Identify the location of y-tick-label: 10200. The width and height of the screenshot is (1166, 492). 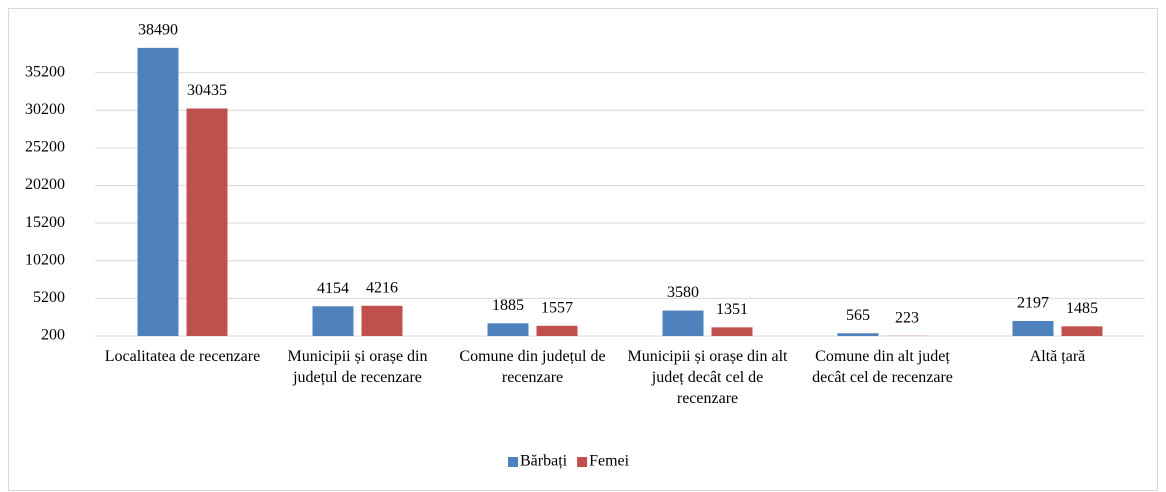
(45, 259).